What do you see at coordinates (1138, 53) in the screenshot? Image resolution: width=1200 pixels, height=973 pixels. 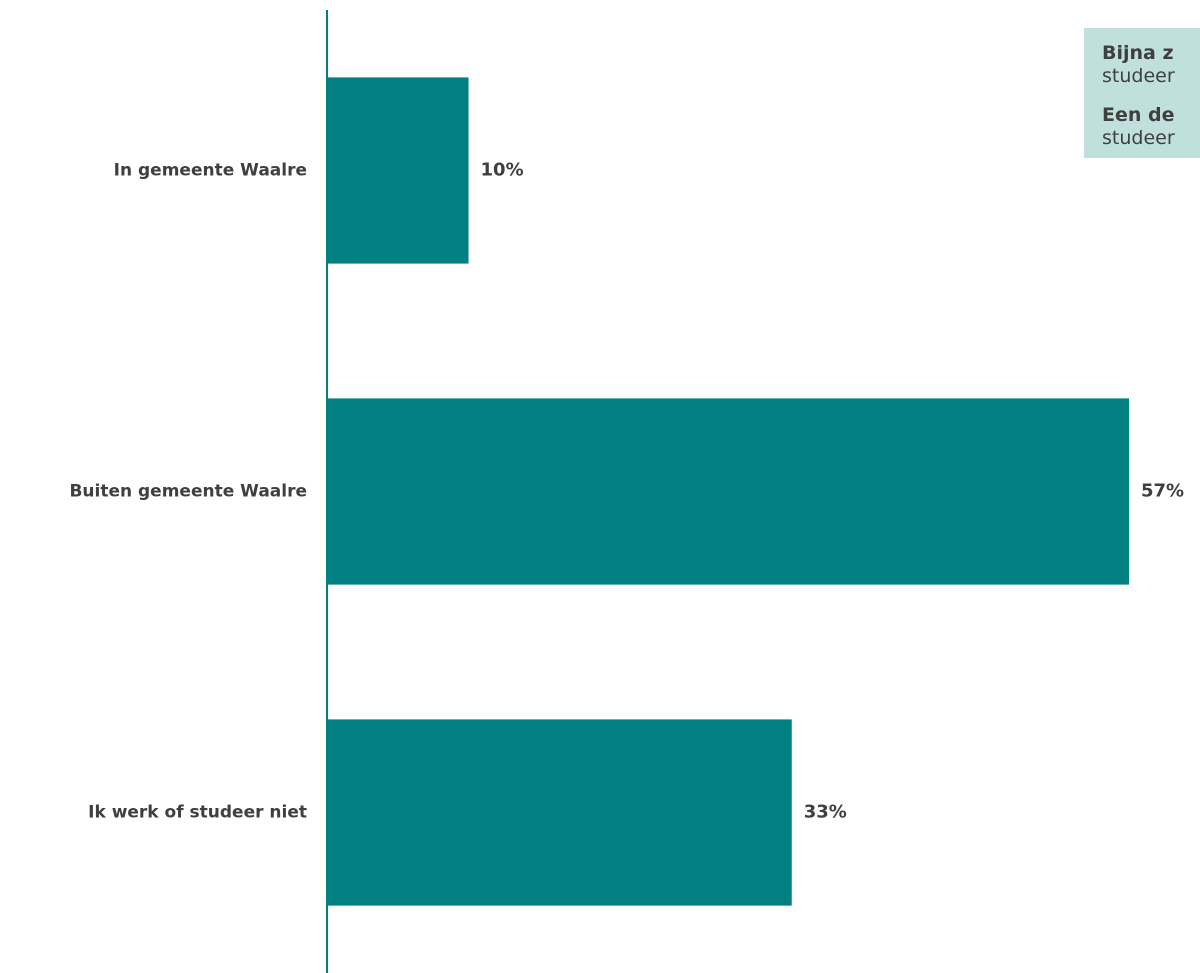 I see `callout-line1-bold: Bijna z` at bounding box center [1138, 53].